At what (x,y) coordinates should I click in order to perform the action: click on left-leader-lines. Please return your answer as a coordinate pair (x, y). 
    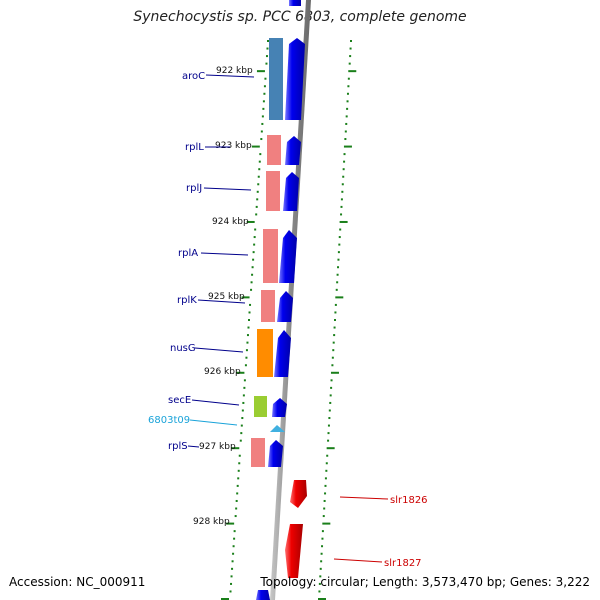
    Looking at the image, I should click on (221, 261).